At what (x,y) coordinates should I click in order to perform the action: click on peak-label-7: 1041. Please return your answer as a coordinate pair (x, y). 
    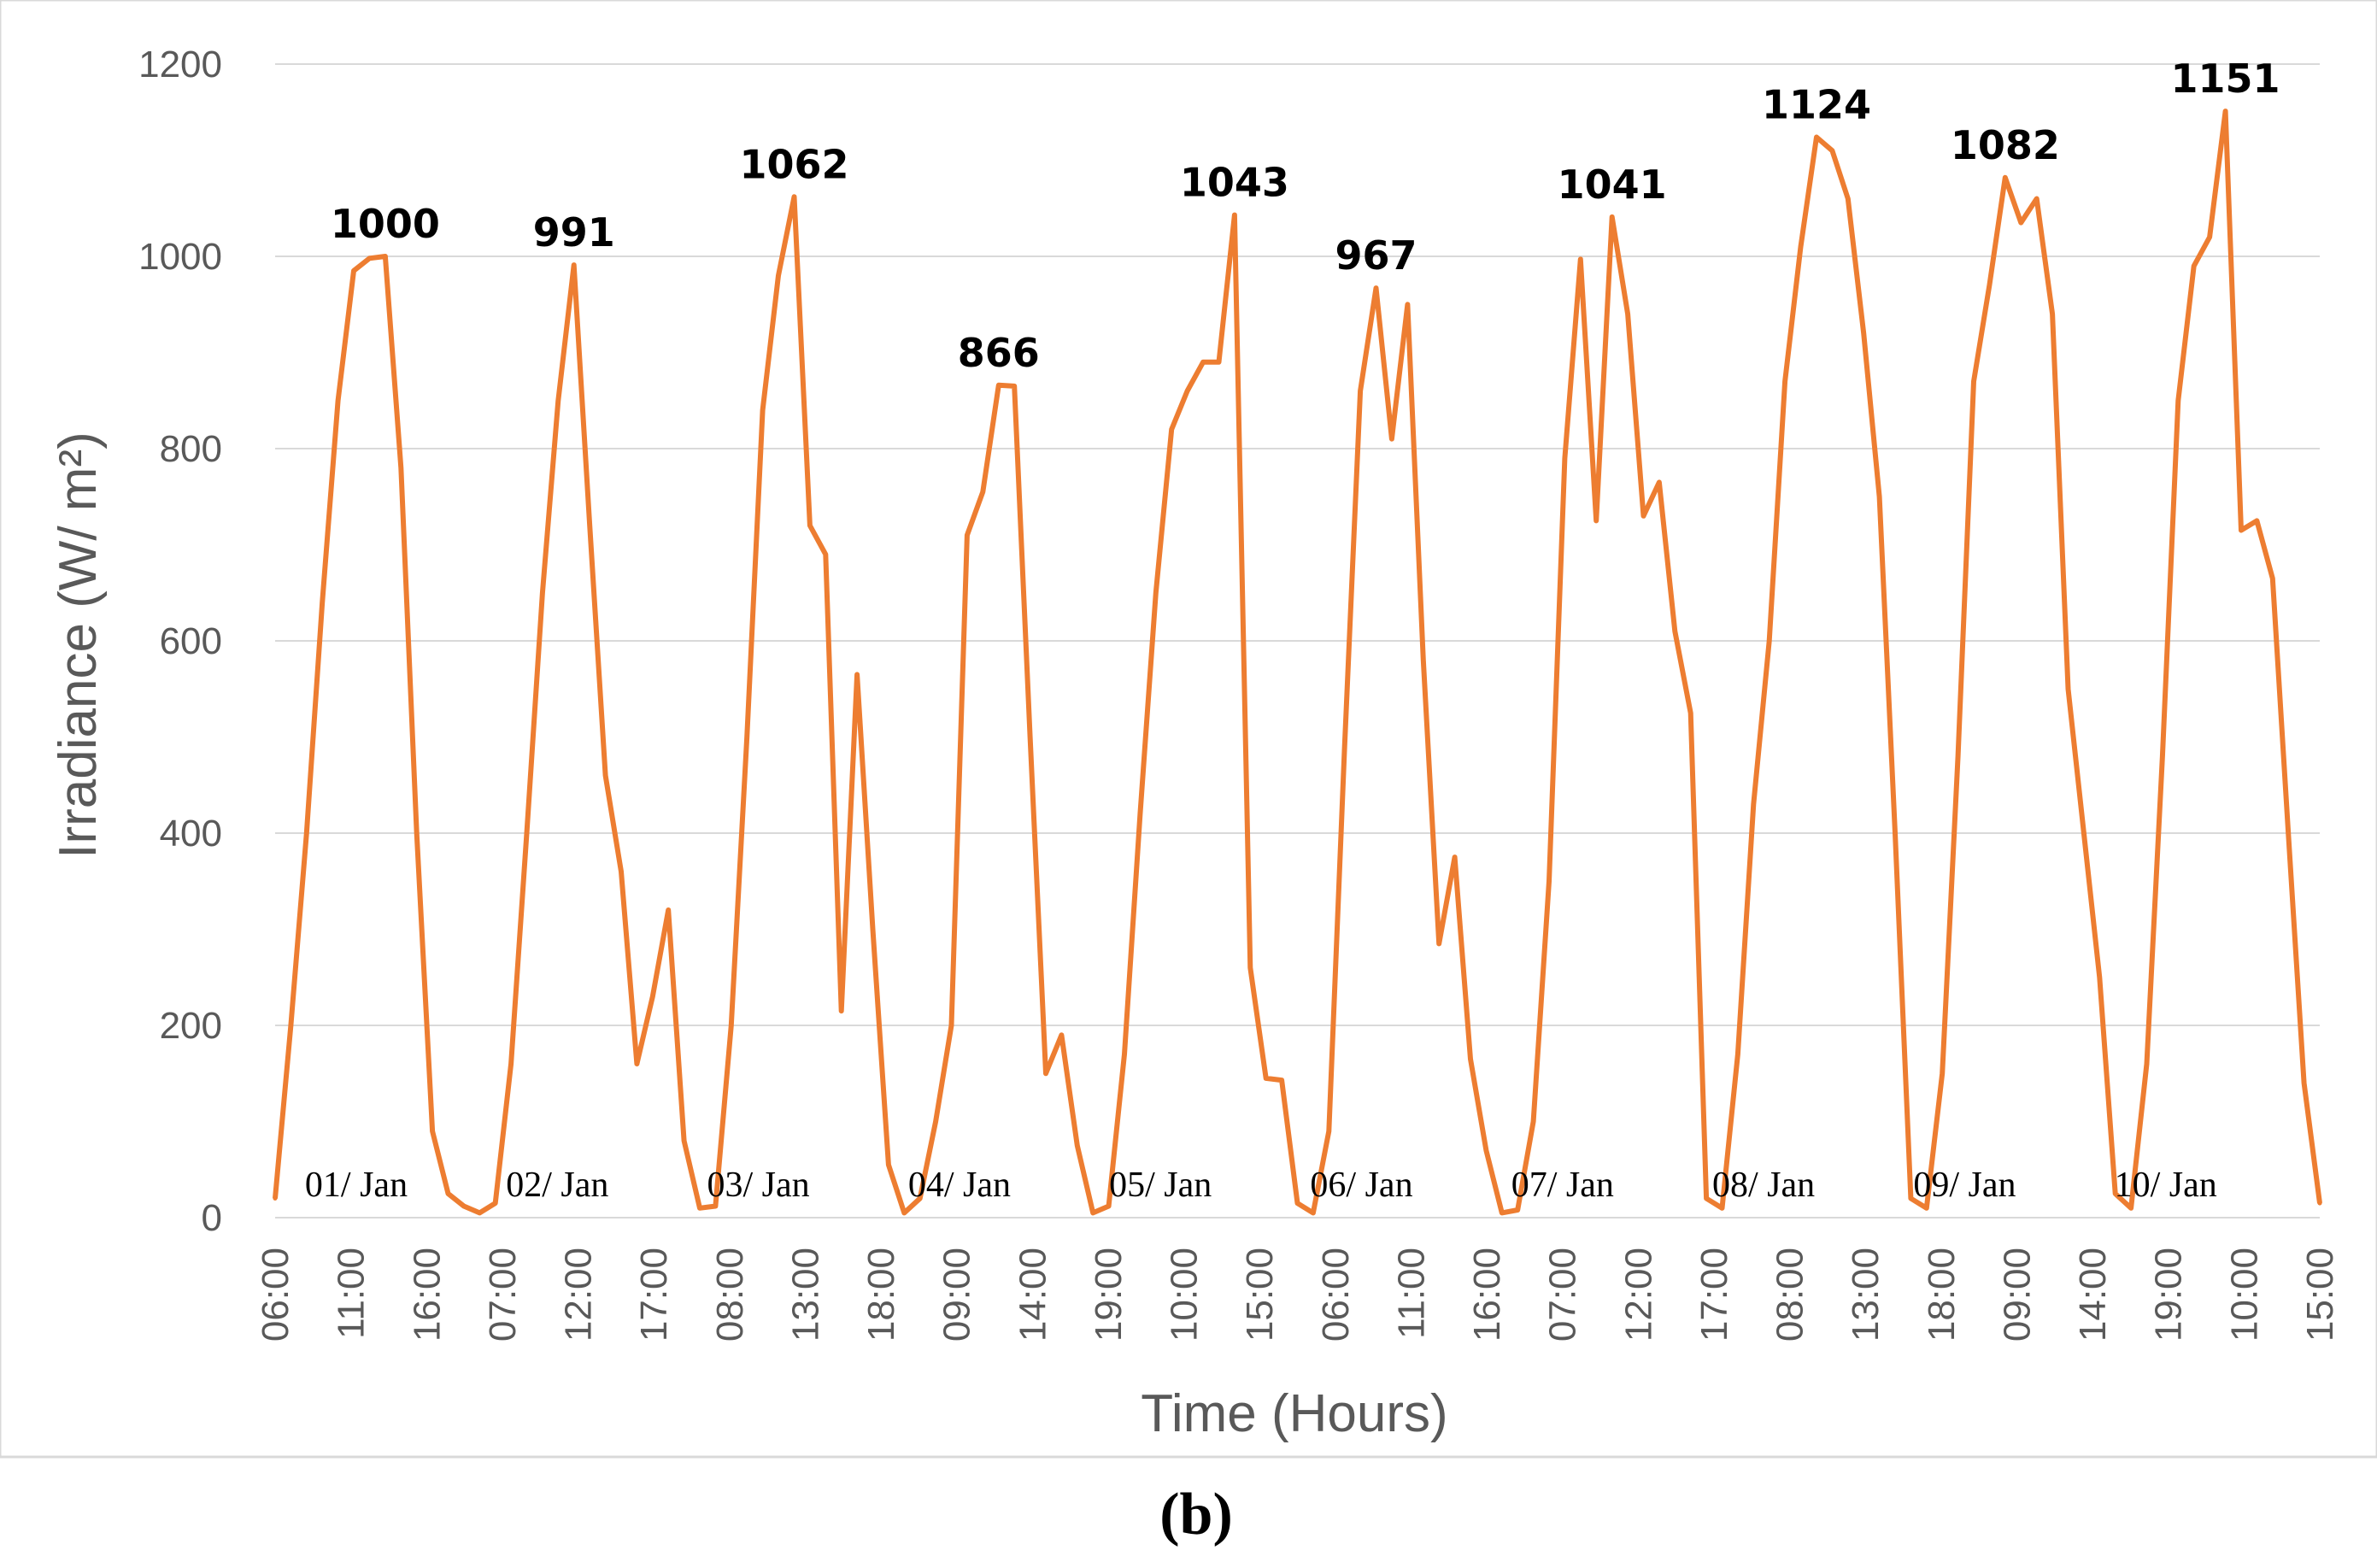
    Looking at the image, I should click on (1612, 184).